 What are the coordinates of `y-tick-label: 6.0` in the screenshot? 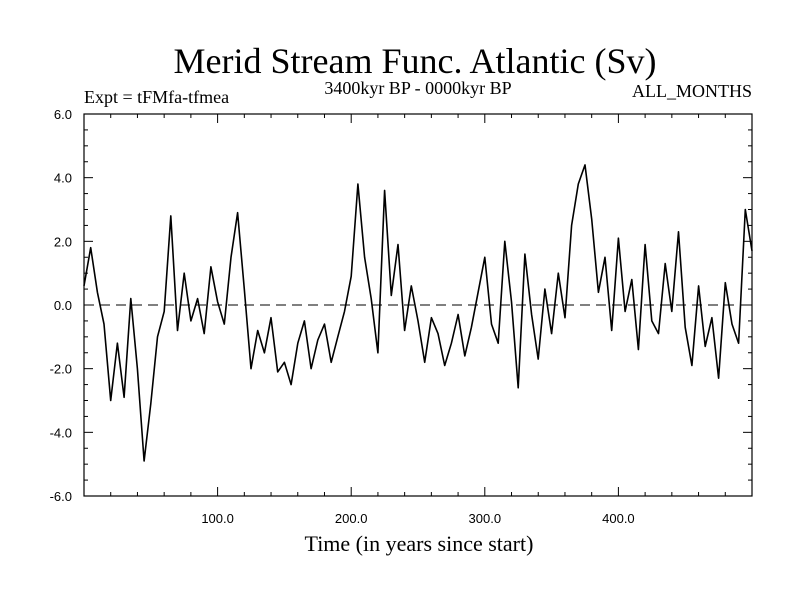 It's located at (63, 114).